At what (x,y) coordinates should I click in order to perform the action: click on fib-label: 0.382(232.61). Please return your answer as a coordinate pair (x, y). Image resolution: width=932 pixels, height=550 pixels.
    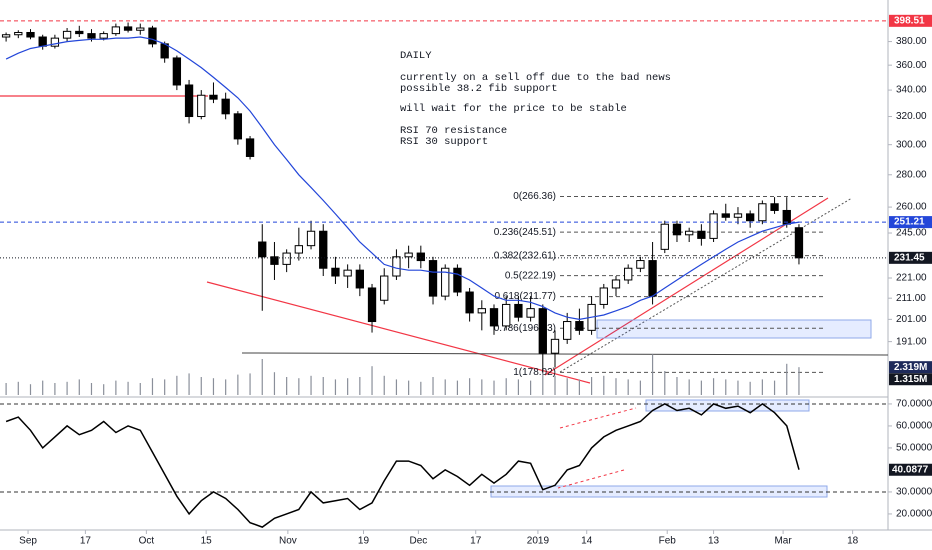
    Looking at the image, I should click on (525, 255).